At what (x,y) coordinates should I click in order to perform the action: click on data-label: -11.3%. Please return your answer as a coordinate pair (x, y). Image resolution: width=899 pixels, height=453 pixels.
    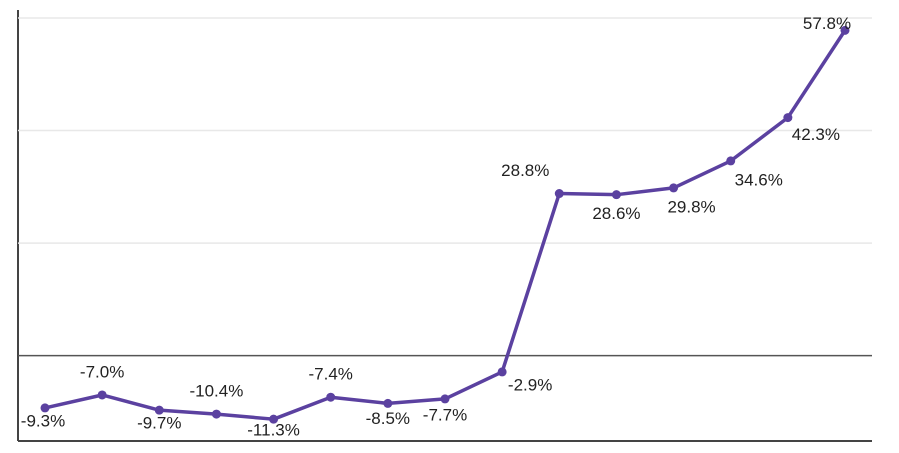
    Looking at the image, I should click on (273, 430).